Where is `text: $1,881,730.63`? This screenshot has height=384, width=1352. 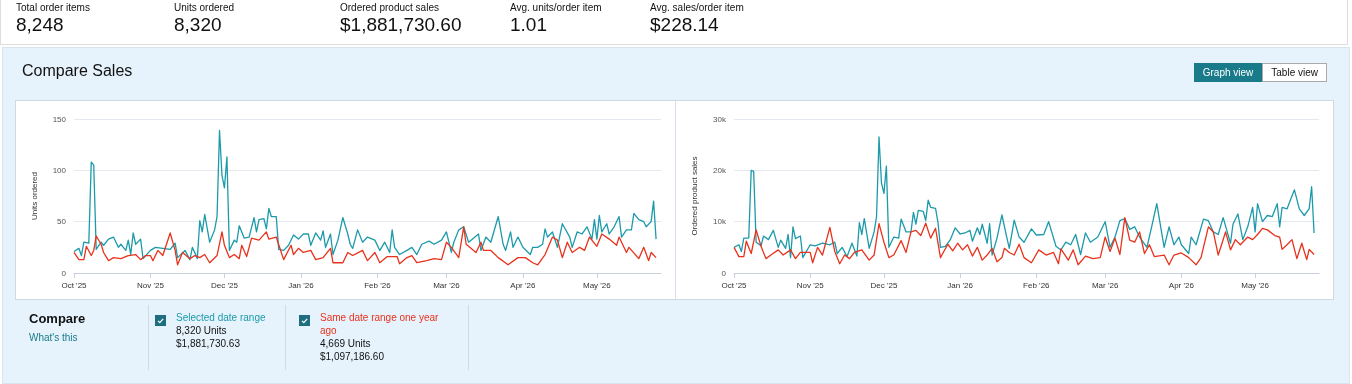
text: $1,881,730.63 is located at coordinates (208, 343).